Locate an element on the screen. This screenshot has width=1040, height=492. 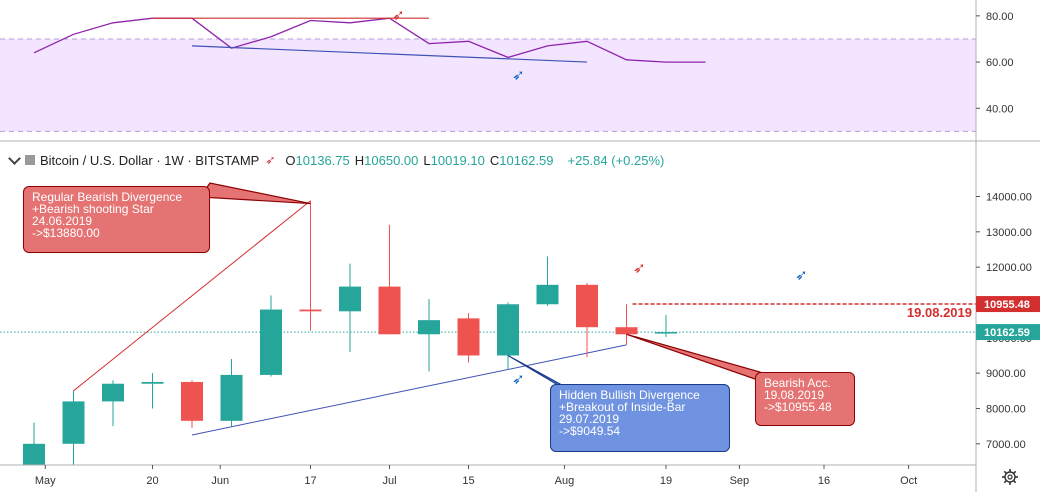
time-tick-label: Sep is located at coordinates (740, 481).